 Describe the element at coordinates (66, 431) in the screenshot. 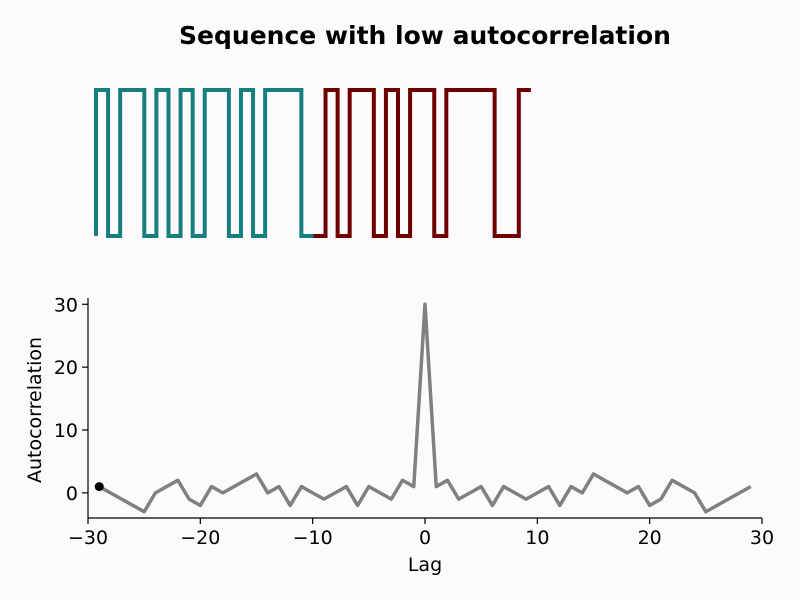

I see `y-tick-label: 10` at that location.